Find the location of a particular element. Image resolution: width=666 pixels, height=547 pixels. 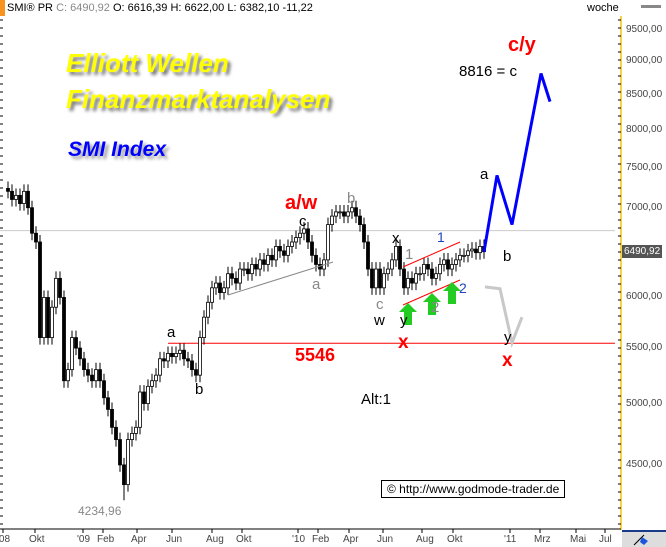

trendline-gray is located at coordinates (280, 278).